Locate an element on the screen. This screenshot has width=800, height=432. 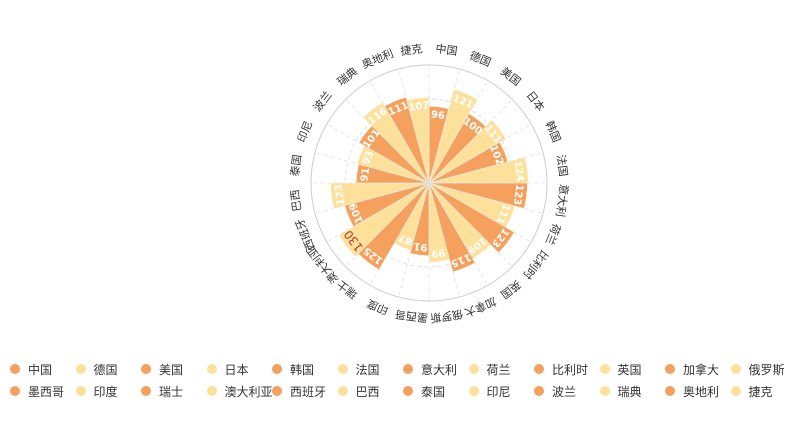
legend-item-波兰: 波兰 is located at coordinates (555, 391).